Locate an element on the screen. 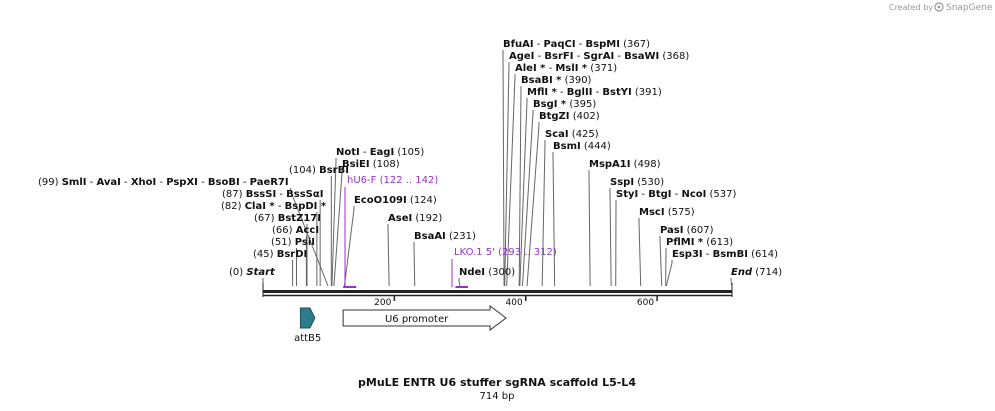 Image resolution: width=995 pixels, height=411 pixels. svg-text: PasI (607) is located at coordinates (687, 230).